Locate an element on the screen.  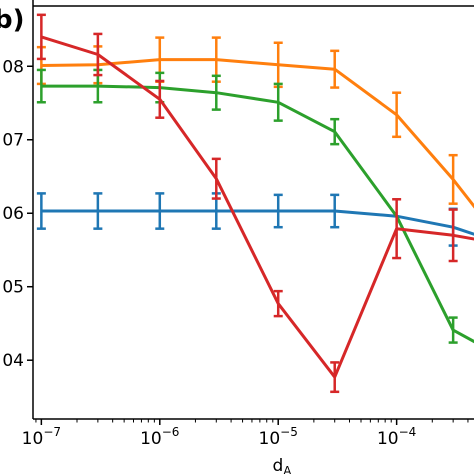
y-tick-label: 04 is located at coordinates (13, 361).